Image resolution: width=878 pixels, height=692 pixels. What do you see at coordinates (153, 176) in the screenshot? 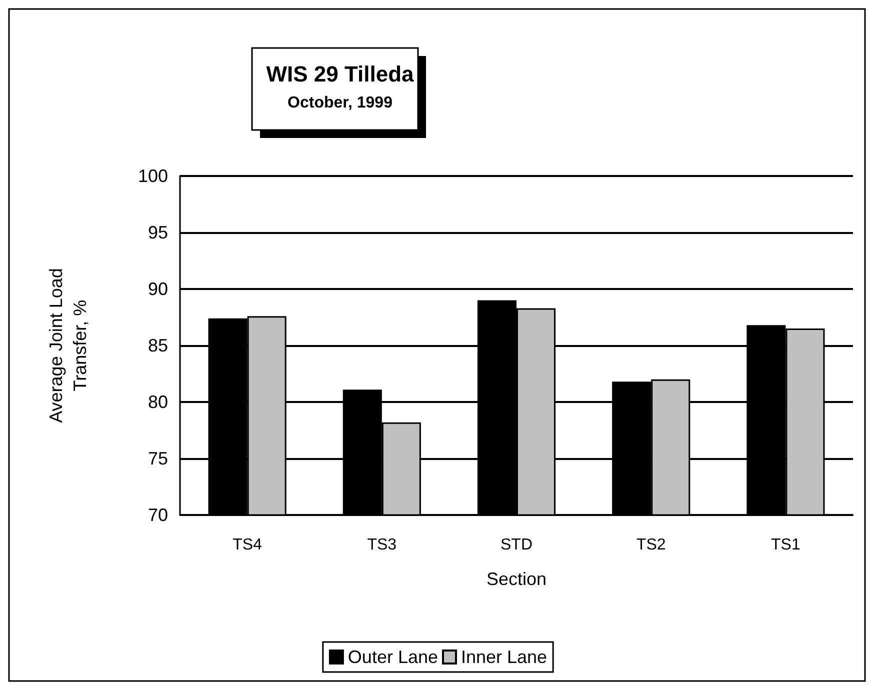
I see `y-tick-label: 100` at bounding box center [153, 176].